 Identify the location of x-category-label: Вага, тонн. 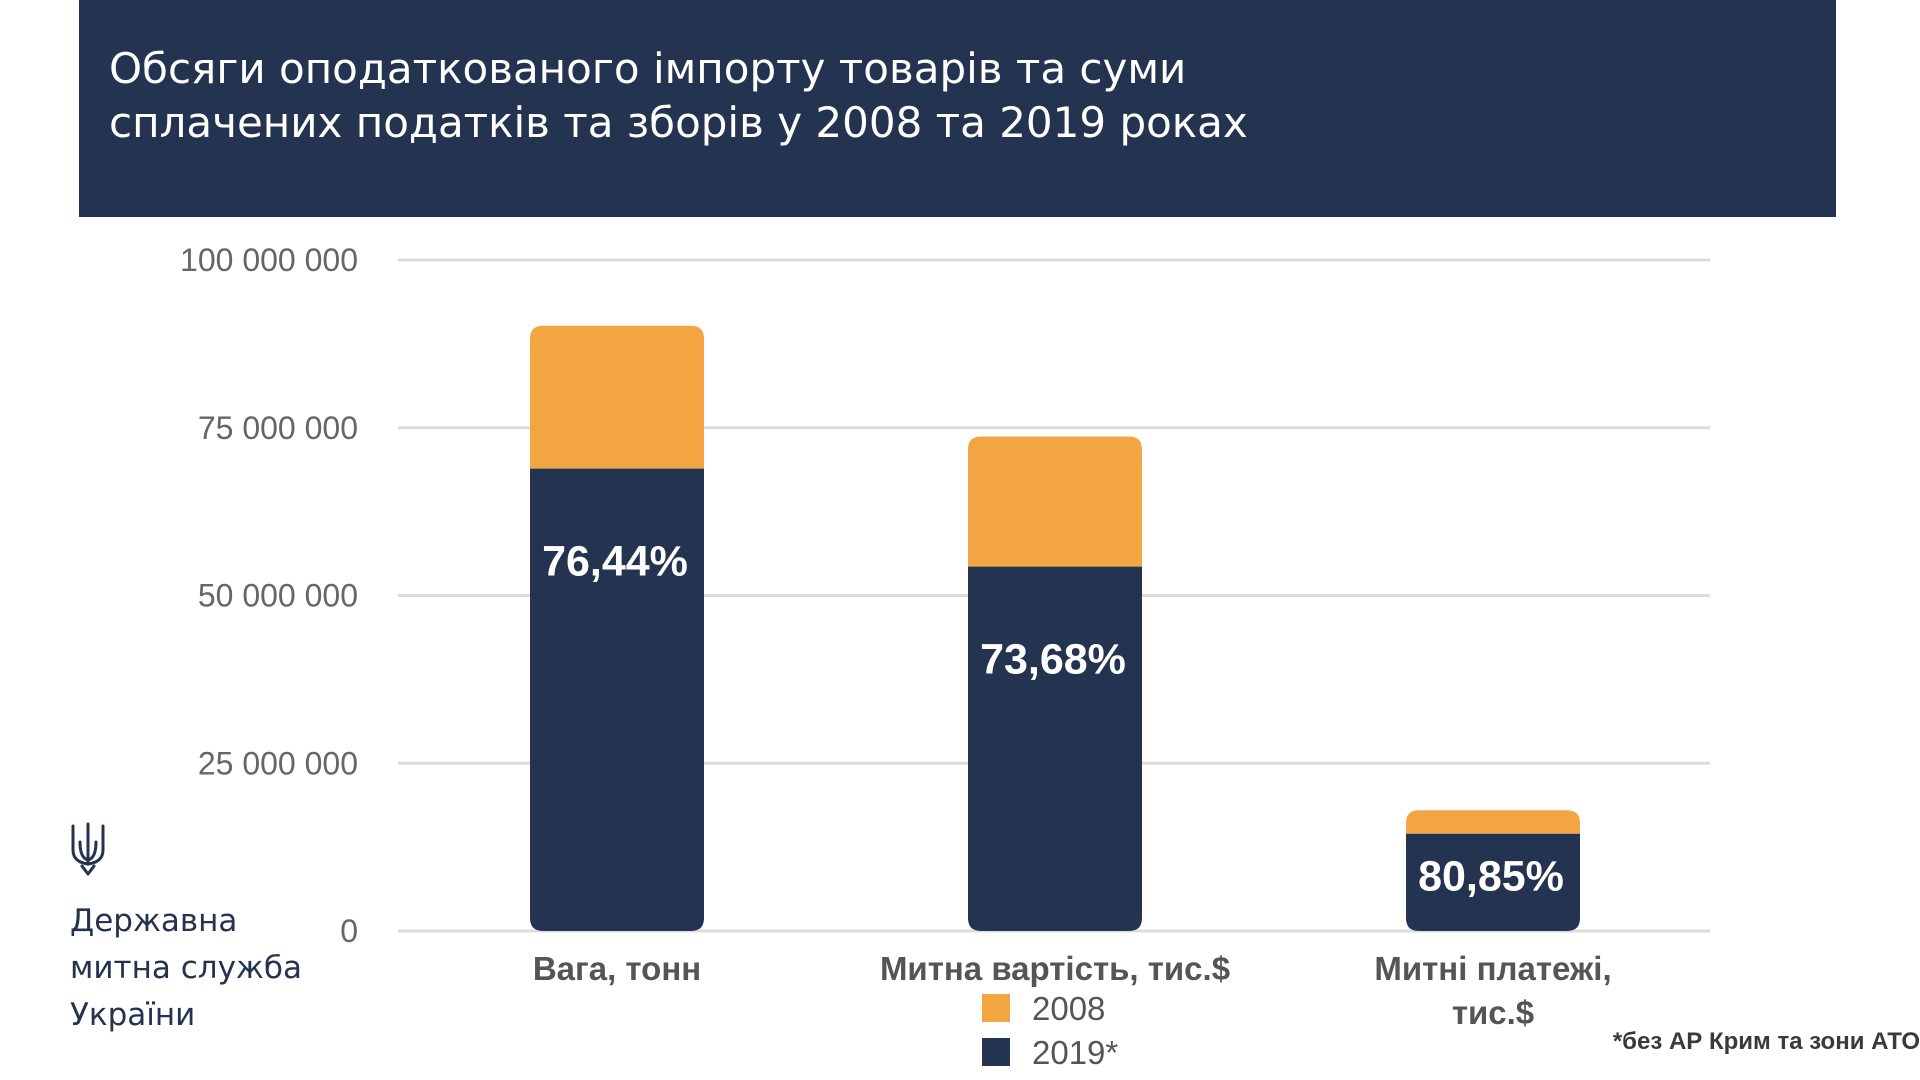
(617, 968).